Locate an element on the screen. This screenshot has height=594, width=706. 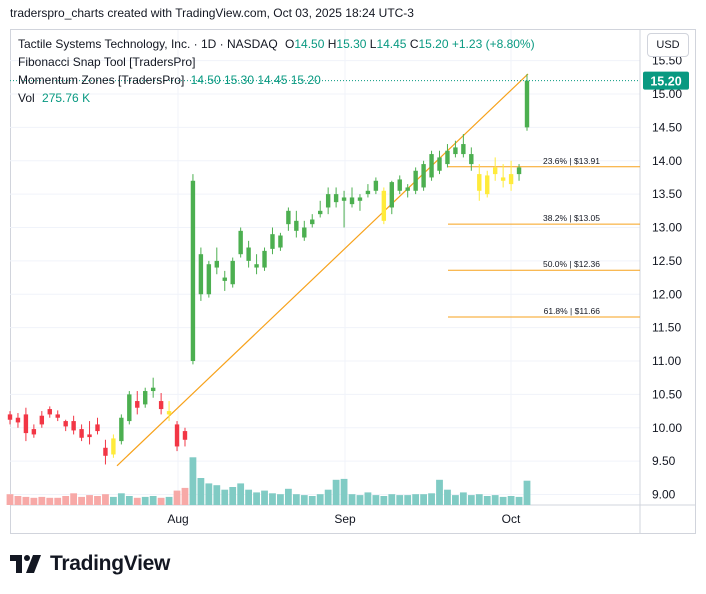
price-tick-label: 11.50 is located at coordinates (666, 328).